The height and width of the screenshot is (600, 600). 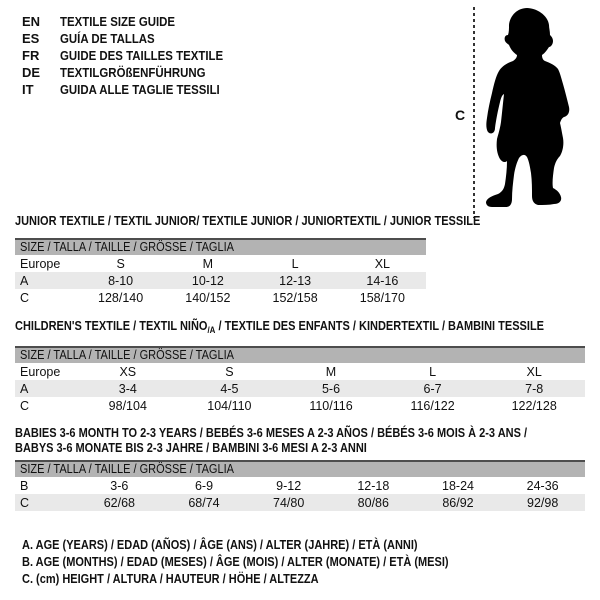 What do you see at coordinates (528, 107) in the screenshot?
I see `toddler-silhouette-icon` at bounding box center [528, 107].